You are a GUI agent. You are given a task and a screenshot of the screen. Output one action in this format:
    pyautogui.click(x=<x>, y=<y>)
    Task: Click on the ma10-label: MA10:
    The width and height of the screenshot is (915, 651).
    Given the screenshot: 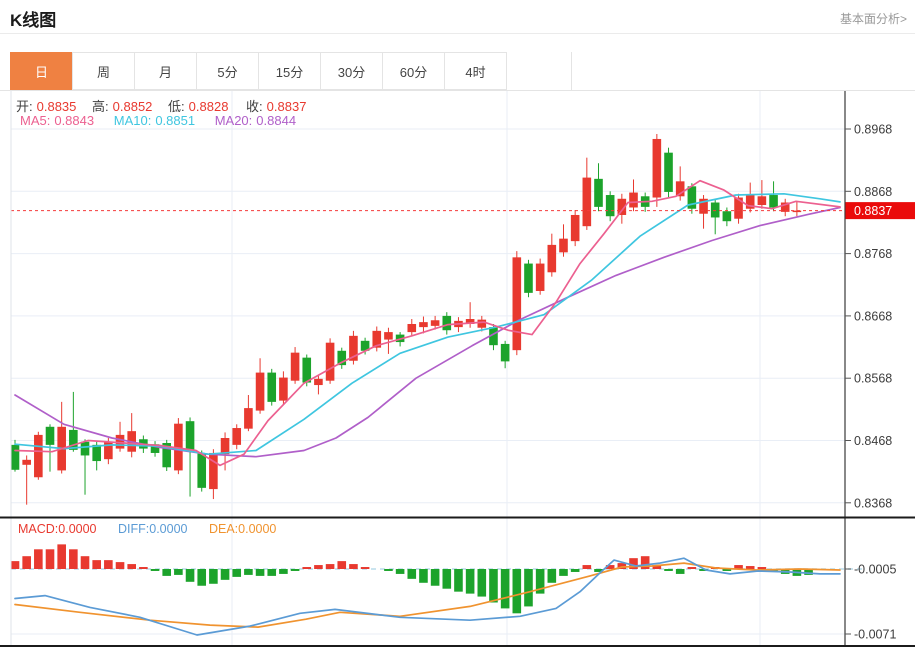 What is the action you would take?
    pyautogui.click(x=132, y=120)
    